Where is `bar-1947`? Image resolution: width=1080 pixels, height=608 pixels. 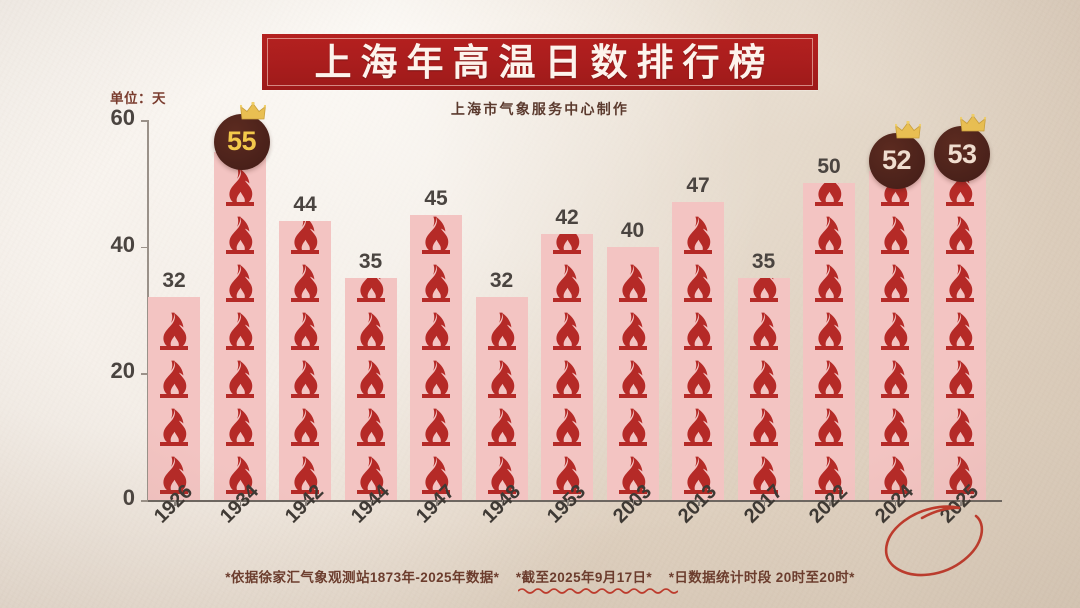
bar-1947 is located at coordinates (436, 357).